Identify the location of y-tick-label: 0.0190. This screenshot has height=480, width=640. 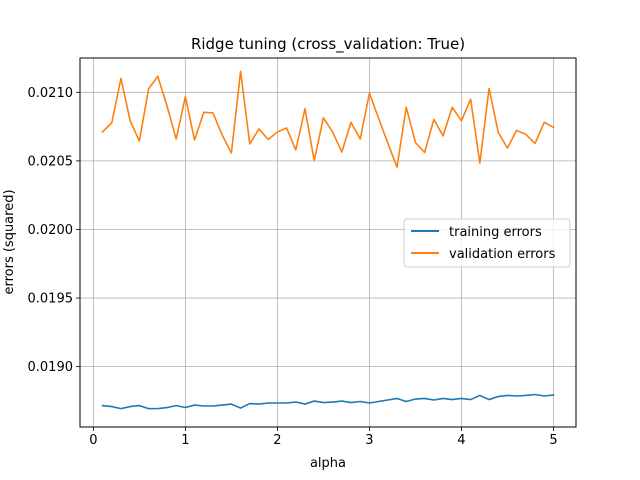
(51, 367).